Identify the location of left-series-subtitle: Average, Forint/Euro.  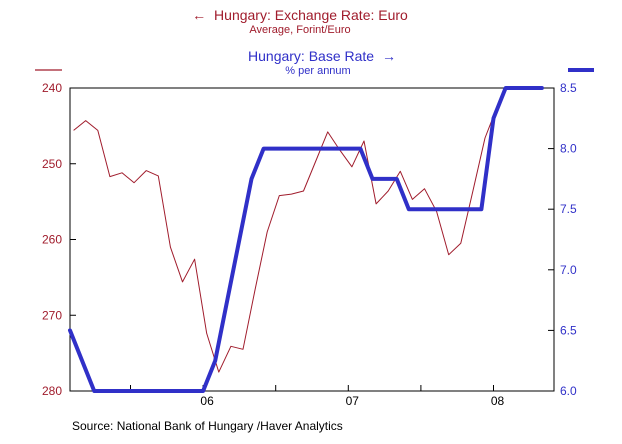
(299, 30).